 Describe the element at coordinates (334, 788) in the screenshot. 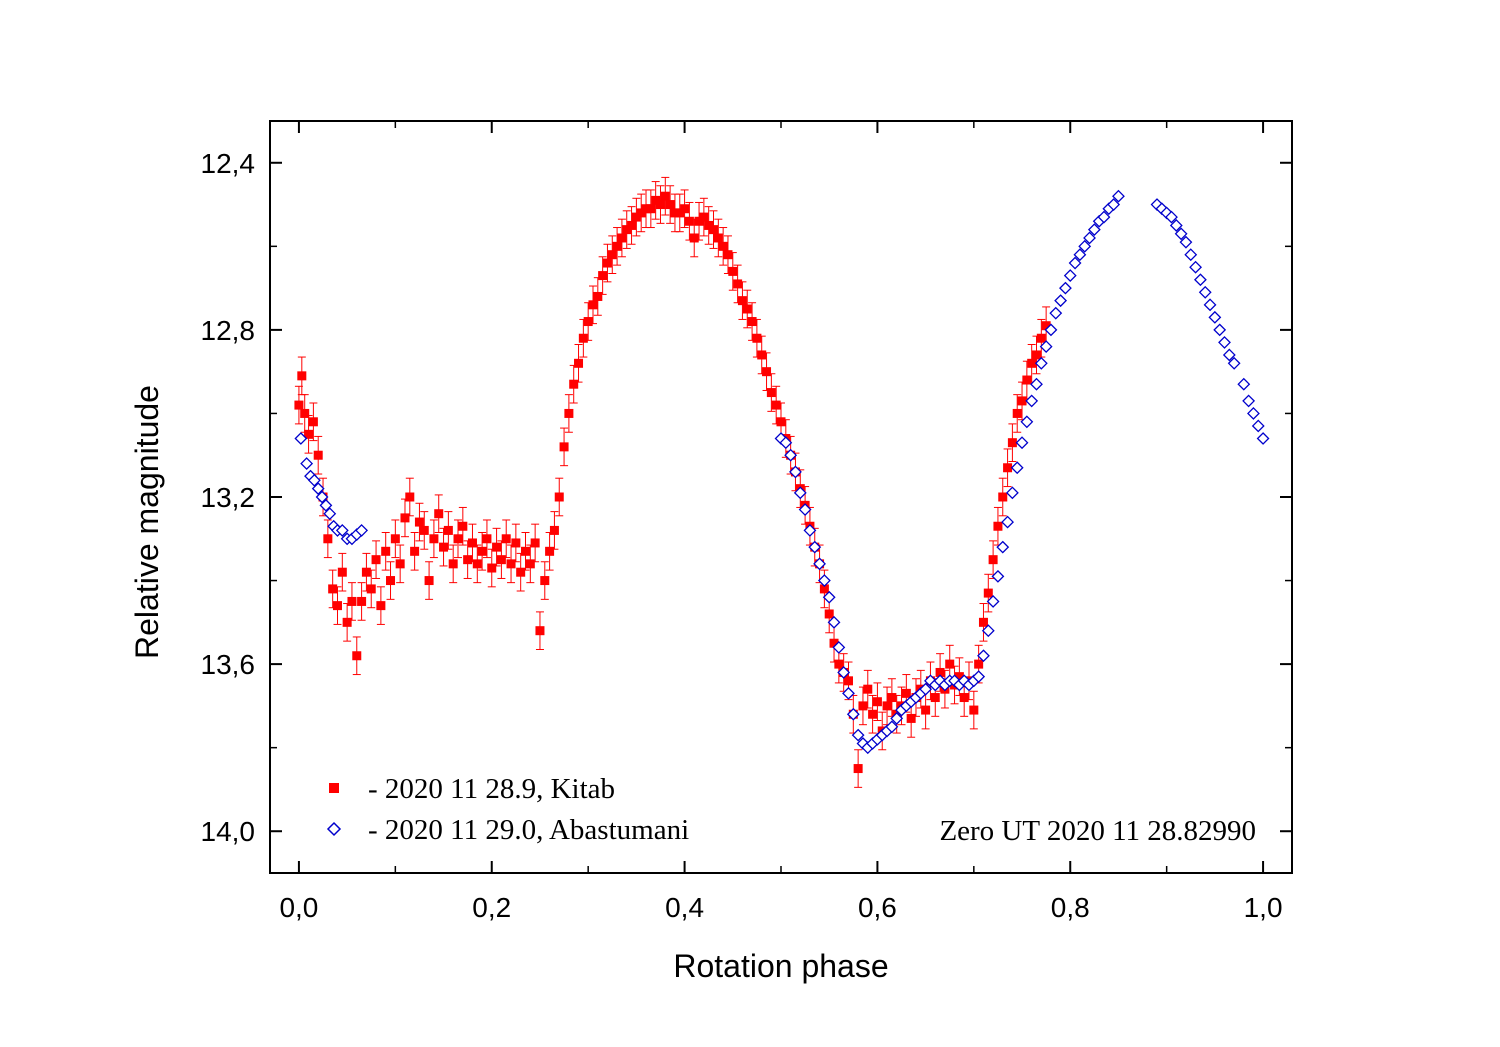

I see `legend-marker-kitab` at that location.